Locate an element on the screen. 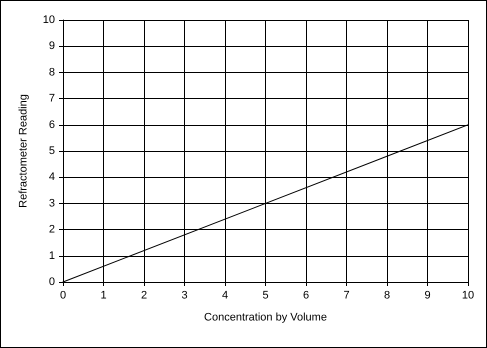  x-tick-label: 8 is located at coordinates (387, 296).